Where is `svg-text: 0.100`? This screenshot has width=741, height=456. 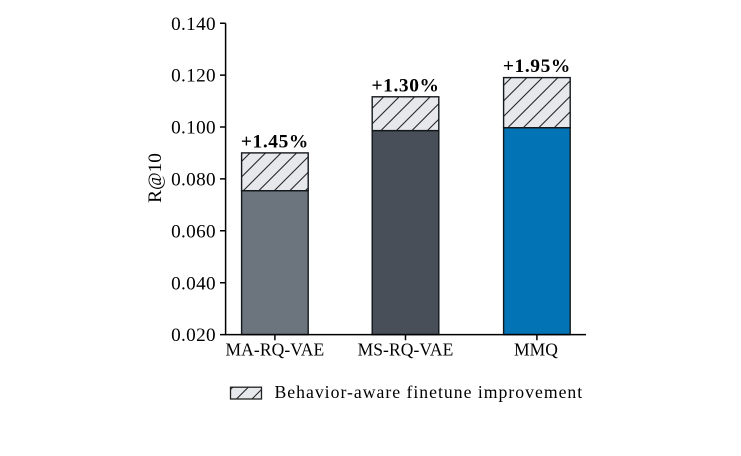
svg-text: 0.100 is located at coordinates (193, 128).